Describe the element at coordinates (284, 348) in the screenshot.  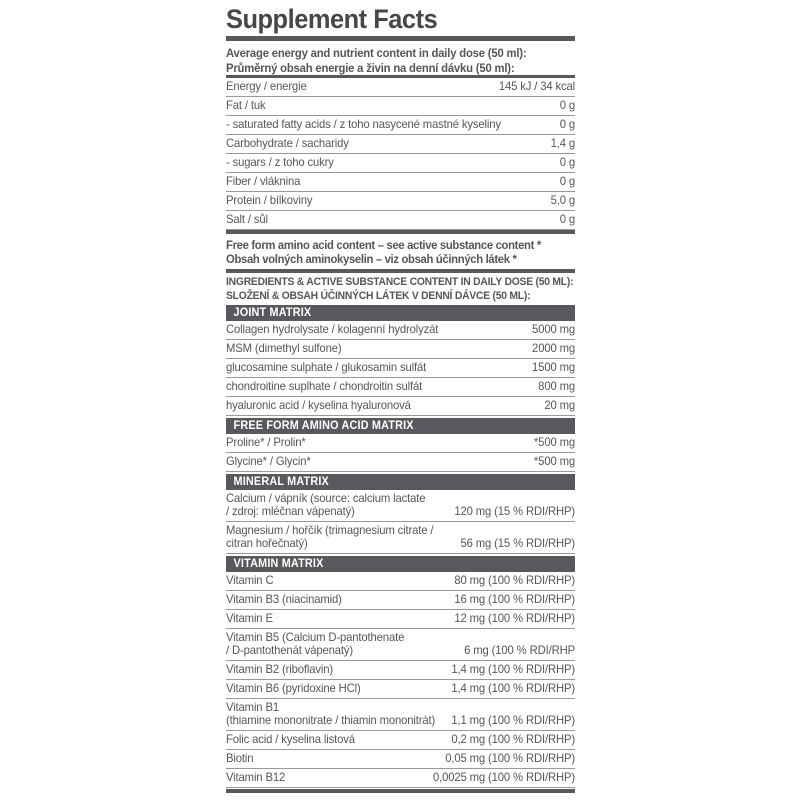
I see `row-label: MSM (dimethyl sulfone)` at that location.